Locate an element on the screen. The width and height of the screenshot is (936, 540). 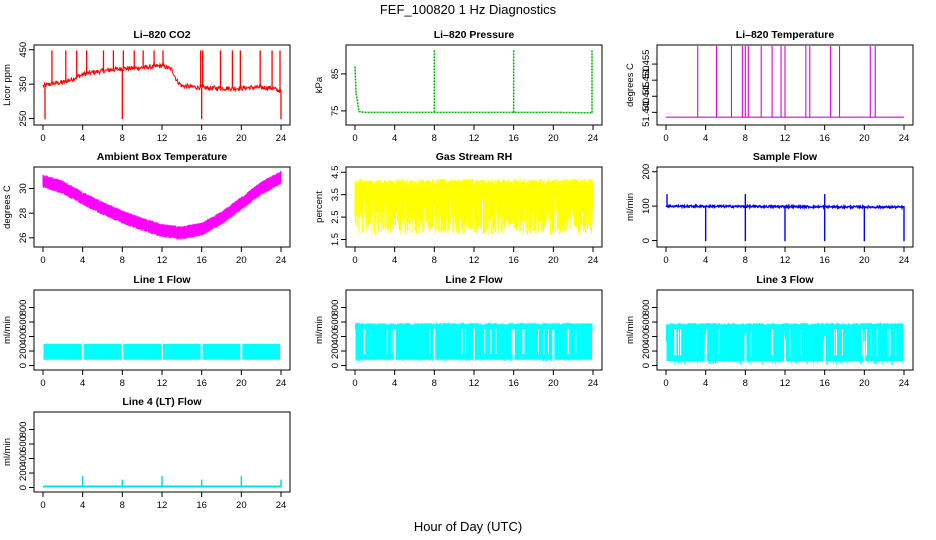
y-tick-label: 51.450 is located at coordinates (646, 80).